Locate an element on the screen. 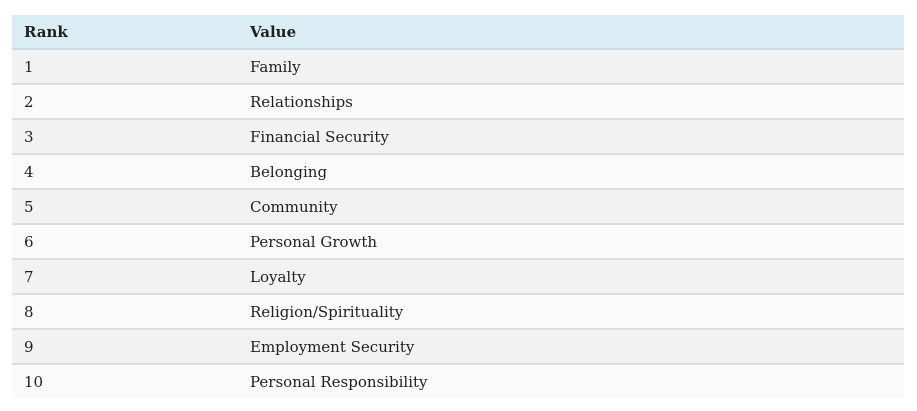 The image size is (917, 411). header-value: Value is located at coordinates (571, 32).